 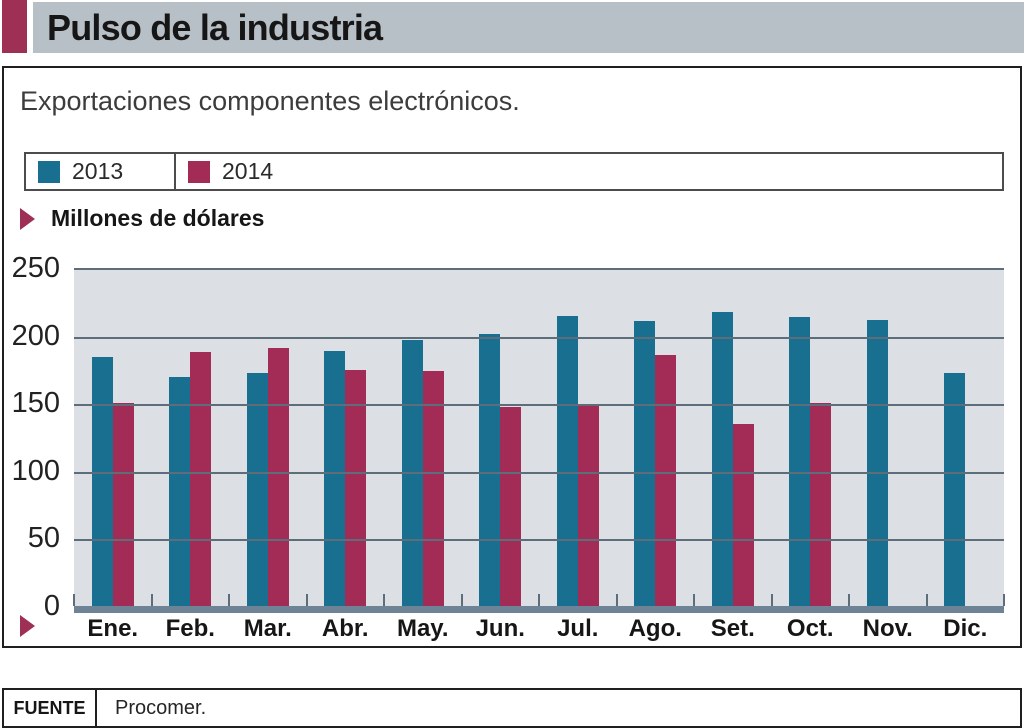 What do you see at coordinates (335, 479) in the screenshot?
I see `bar-2013-abr` at bounding box center [335, 479].